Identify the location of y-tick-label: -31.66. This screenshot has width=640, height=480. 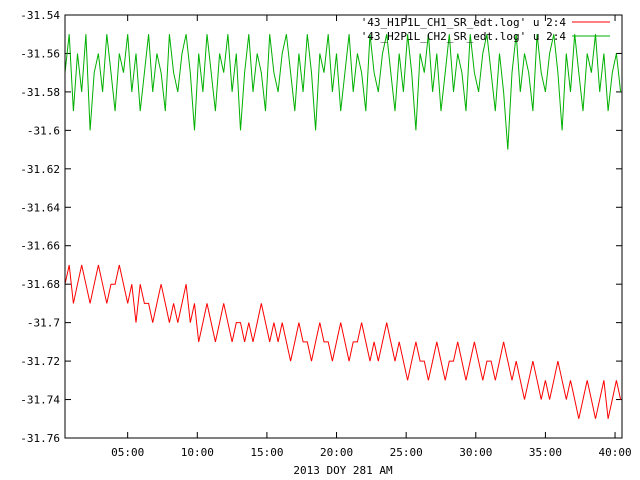
(40, 246).